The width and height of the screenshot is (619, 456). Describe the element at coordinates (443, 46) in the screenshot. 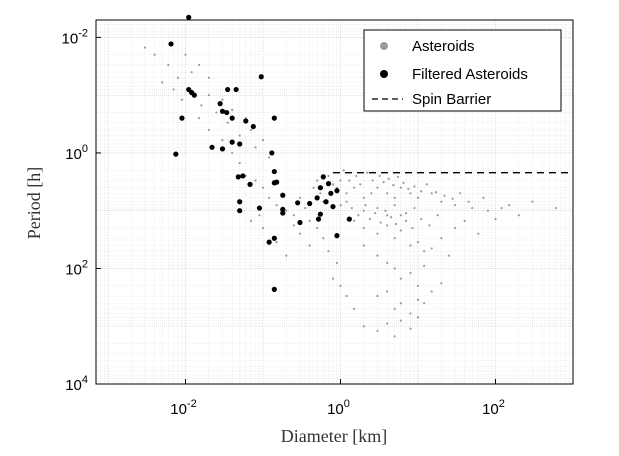

I see `legend-label-asteroids: Asteroids` at that location.